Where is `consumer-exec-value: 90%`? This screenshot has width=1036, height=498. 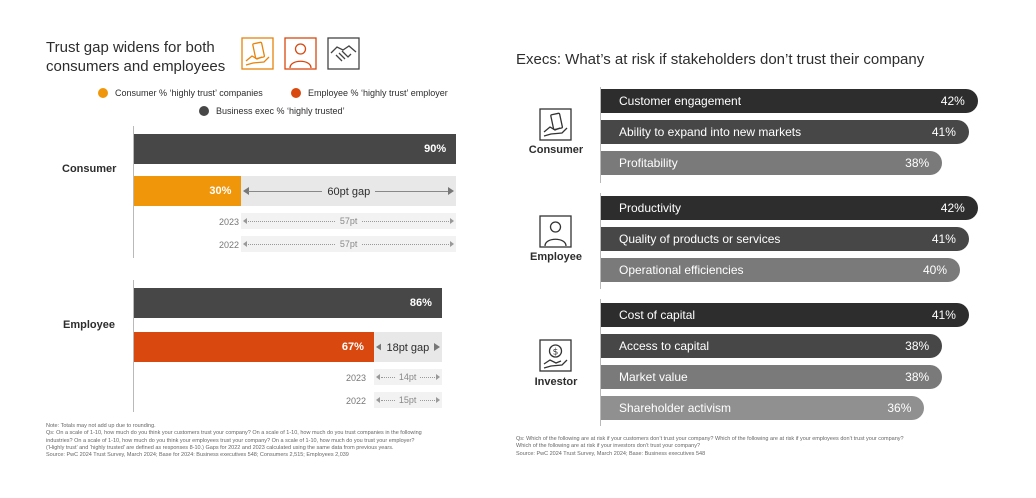 consumer-exec-value: 90% is located at coordinates (435, 149).